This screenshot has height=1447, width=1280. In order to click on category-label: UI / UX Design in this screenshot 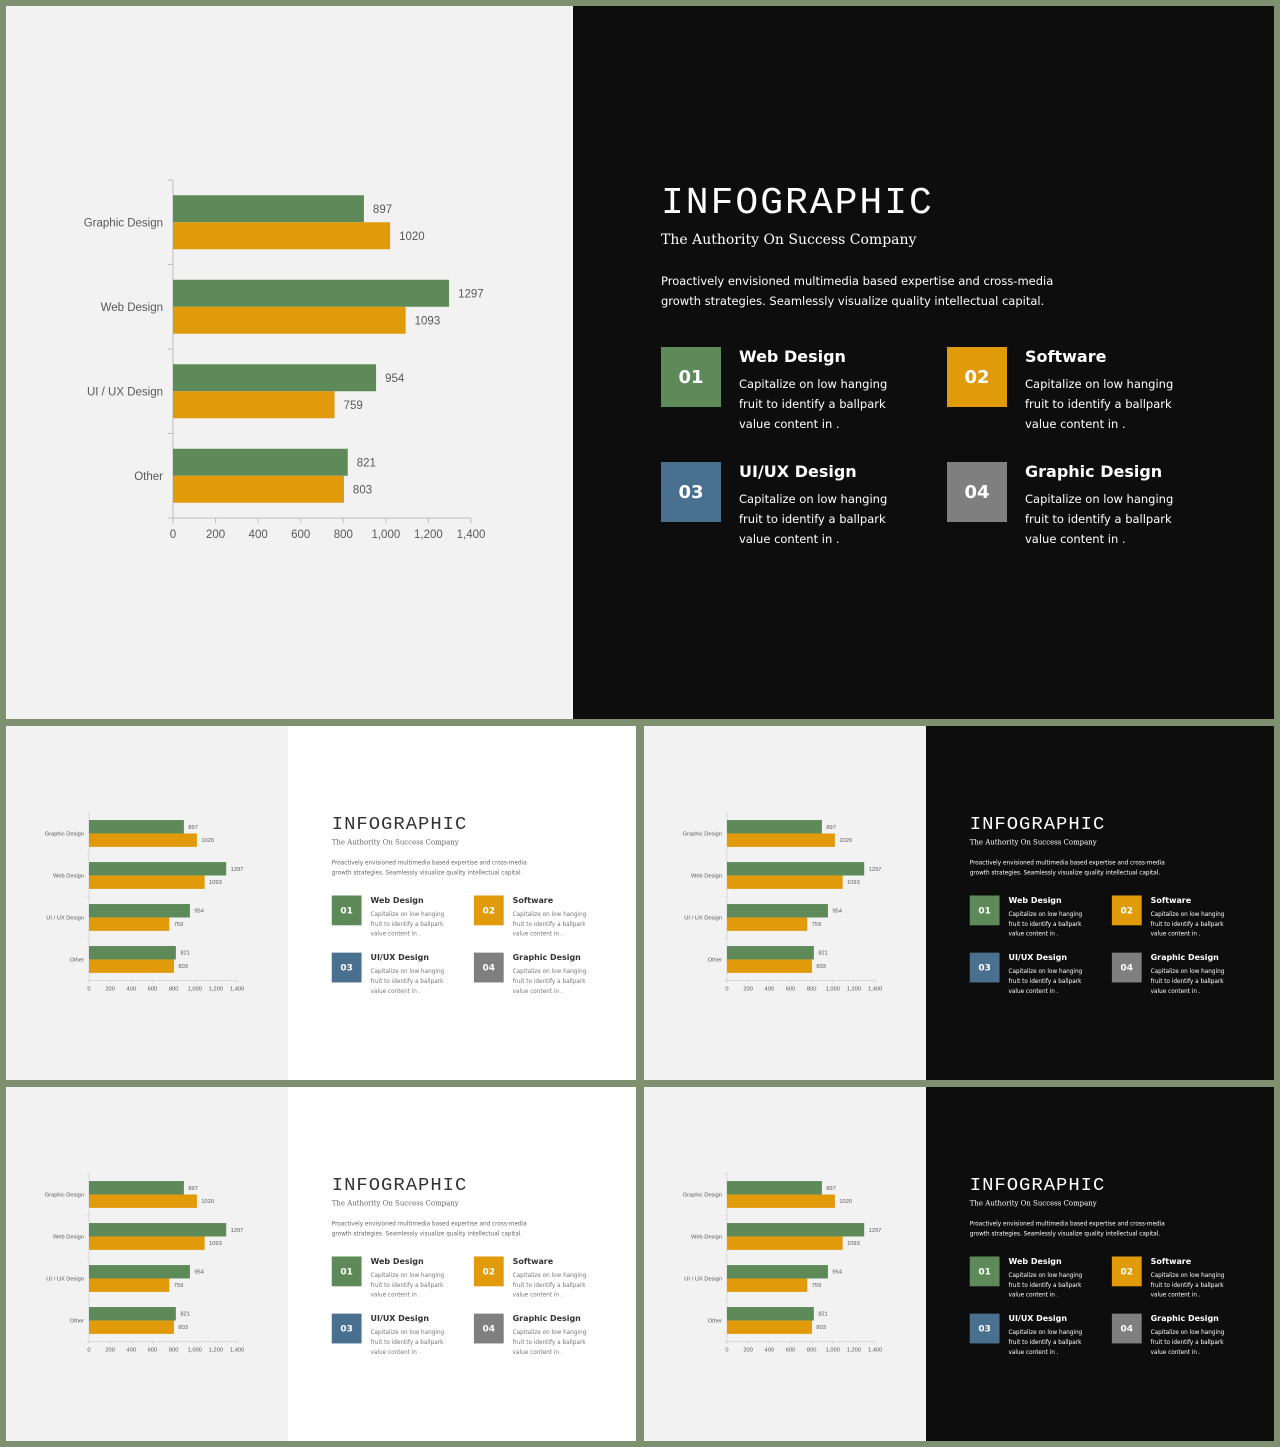, I will do `click(65, 918)`.